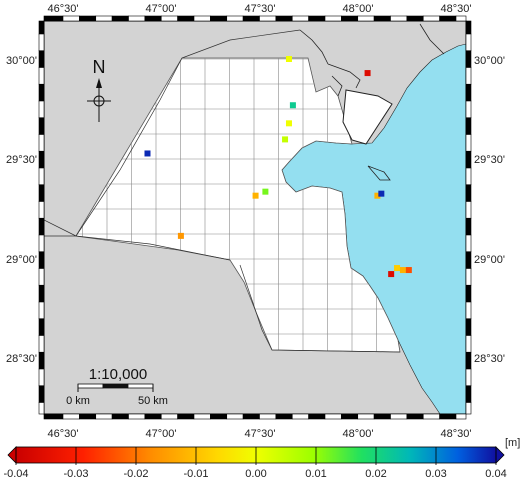 The width and height of the screenshot is (526, 482). I want to click on colorbar-tick-label: 0.03, so click(435, 474).